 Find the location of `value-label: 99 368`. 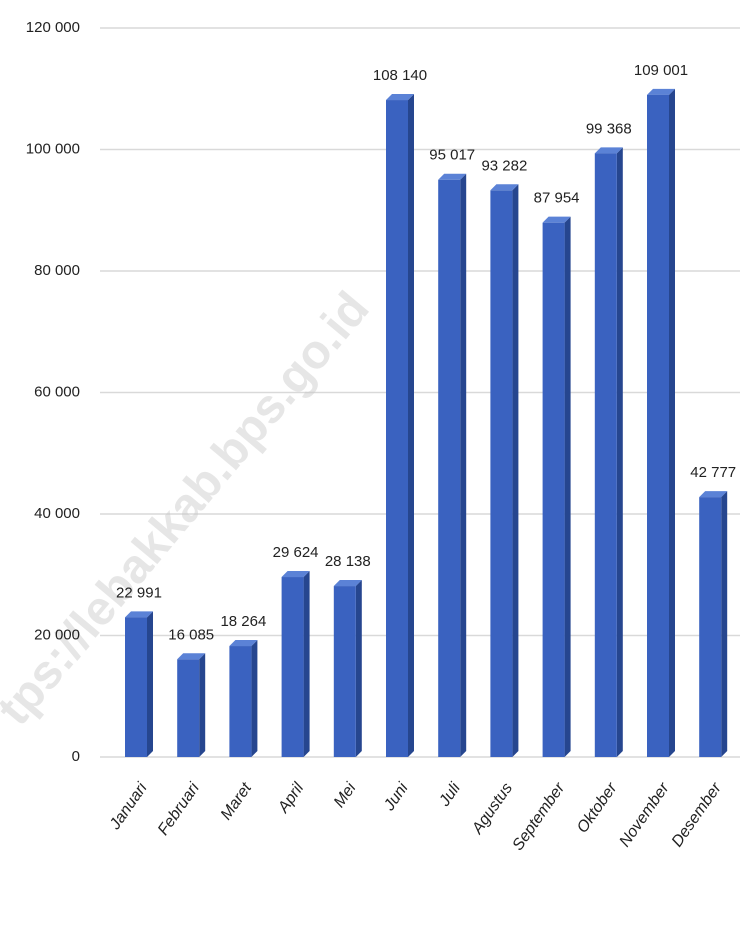

value-label: 99 368 is located at coordinates (609, 128).